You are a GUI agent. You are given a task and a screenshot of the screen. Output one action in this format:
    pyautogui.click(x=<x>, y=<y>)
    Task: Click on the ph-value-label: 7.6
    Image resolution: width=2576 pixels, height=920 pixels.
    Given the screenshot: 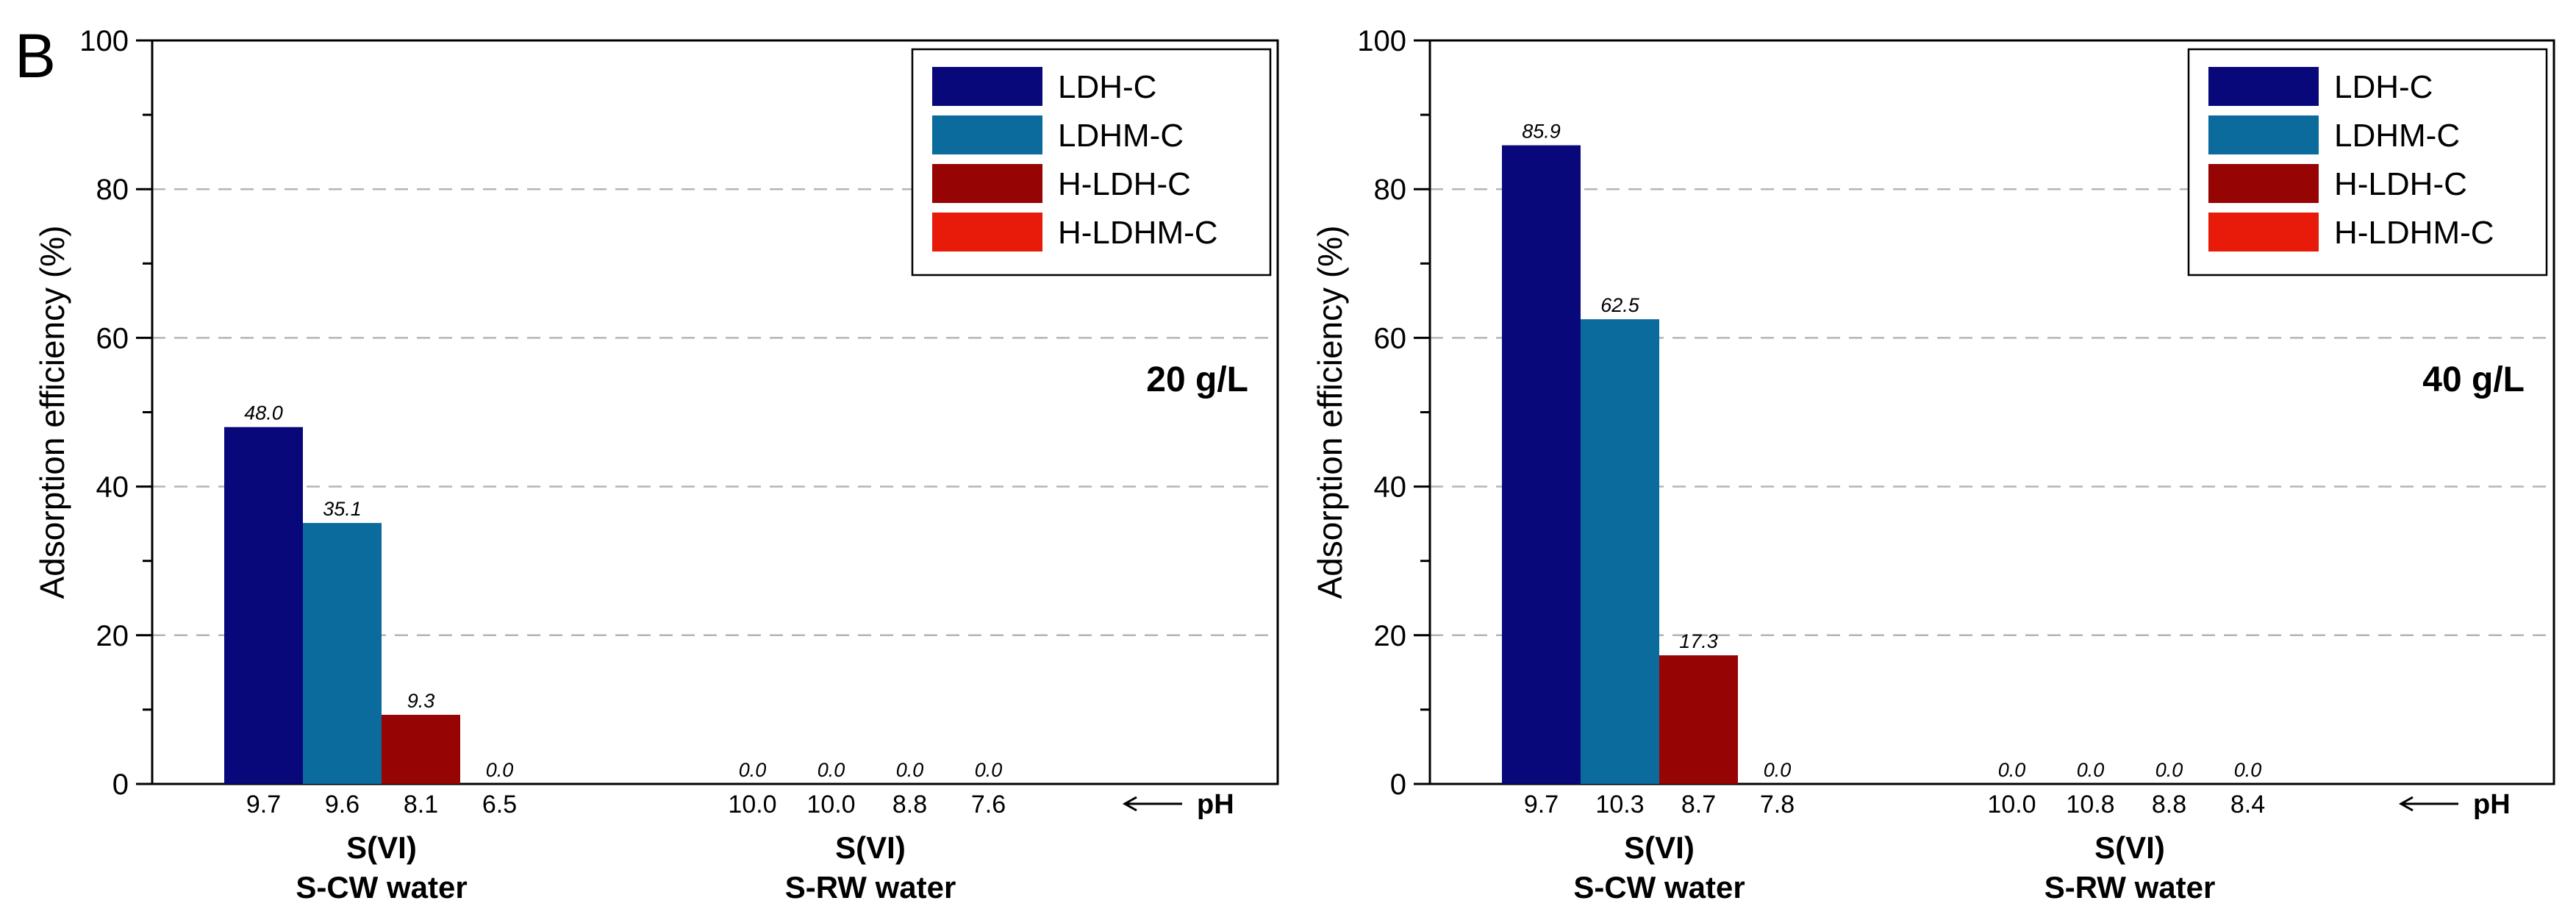 What is the action you would take?
    pyautogui.click(x=988, y=805)
    